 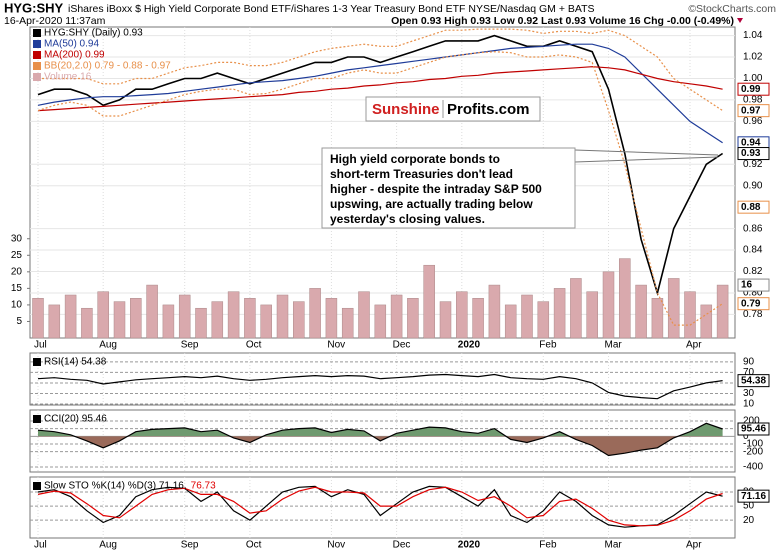 What do you see at coordinates (93, 33) in the screenshot?
I see `legend-label: HYG:SHY (Daily) 0.93` at bounding box center [93, 33].